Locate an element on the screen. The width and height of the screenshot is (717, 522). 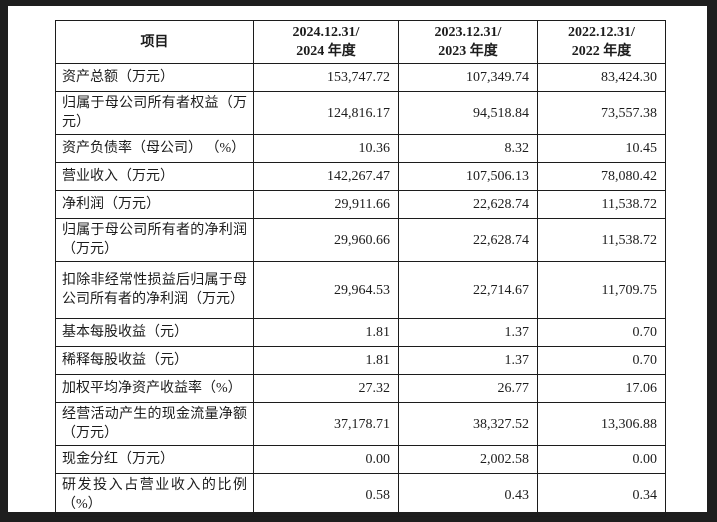
value-2024: 37,178.71 is located at coordinates (326, 424).